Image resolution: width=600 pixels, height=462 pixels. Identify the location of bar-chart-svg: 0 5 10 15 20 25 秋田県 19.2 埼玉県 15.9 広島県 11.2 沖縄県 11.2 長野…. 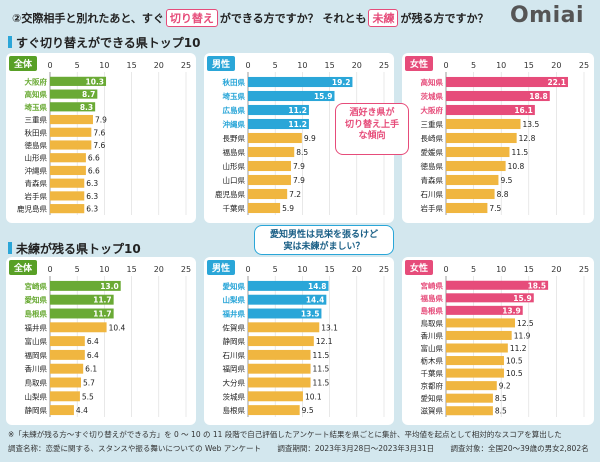
(302, 138).